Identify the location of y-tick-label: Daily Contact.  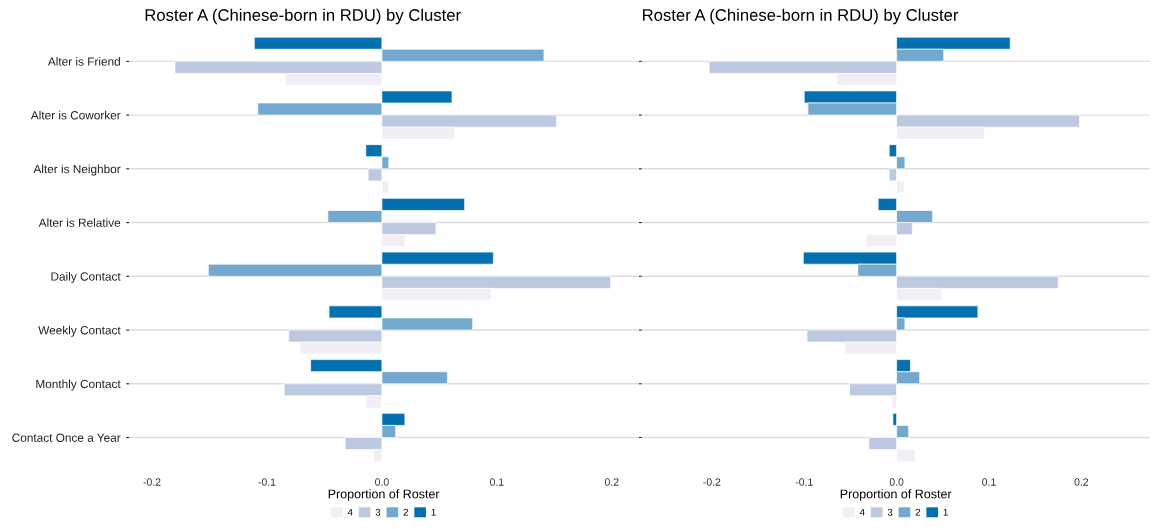
(86, 278).